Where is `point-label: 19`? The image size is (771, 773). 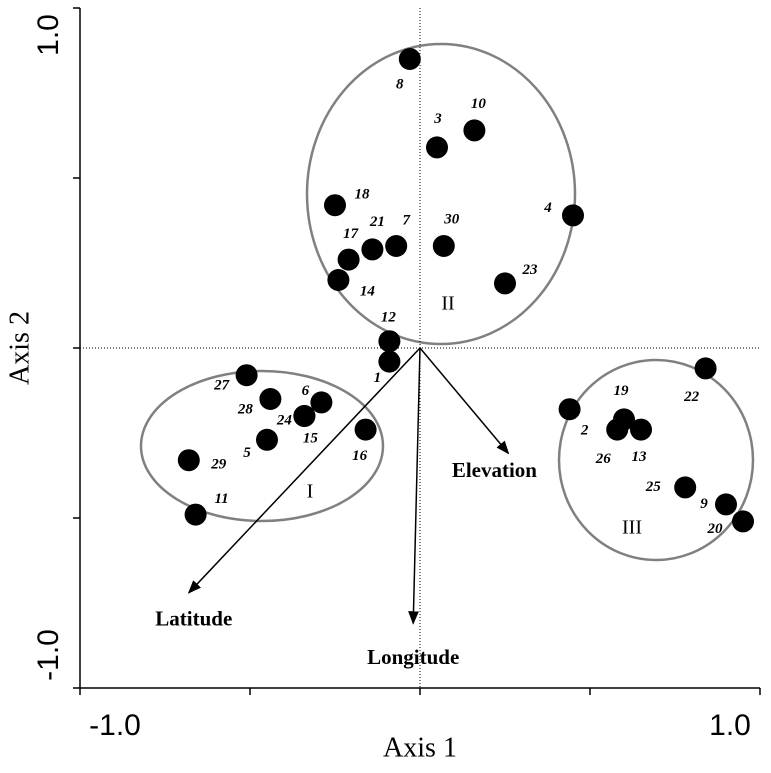 point-label: 19 is located at coordinates (622, 391).